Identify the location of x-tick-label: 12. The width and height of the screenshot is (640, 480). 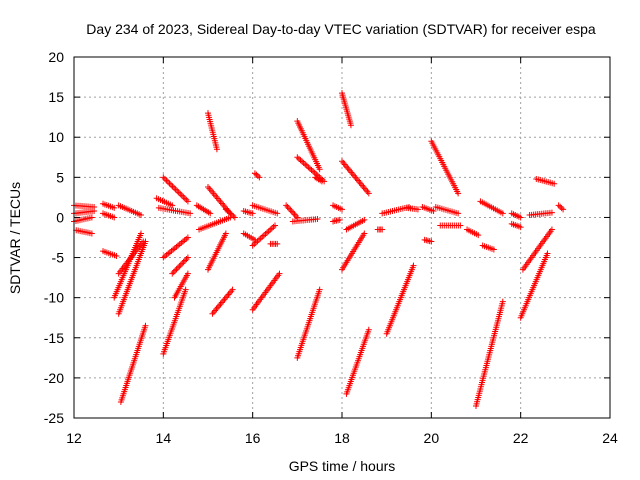
(74, 438).